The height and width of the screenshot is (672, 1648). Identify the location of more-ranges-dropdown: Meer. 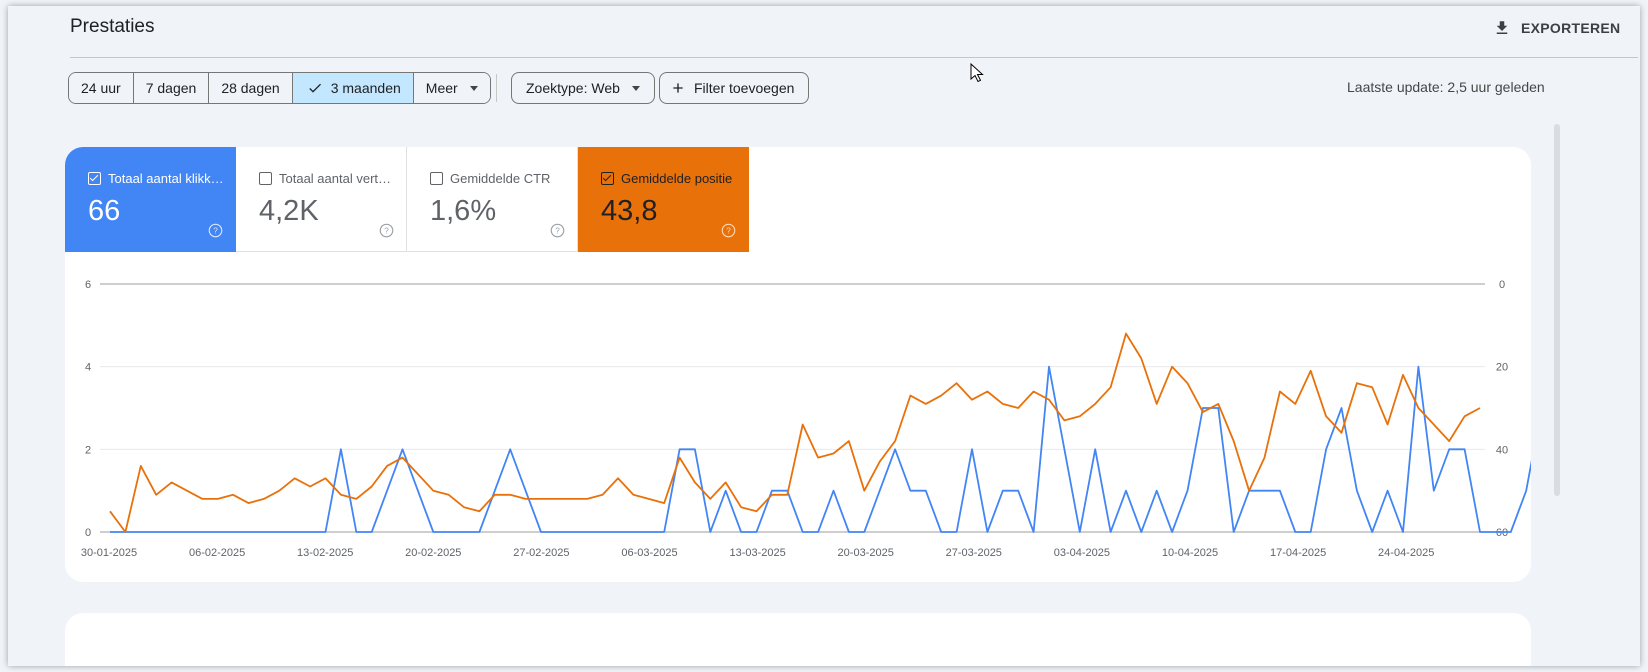
(451, 88).